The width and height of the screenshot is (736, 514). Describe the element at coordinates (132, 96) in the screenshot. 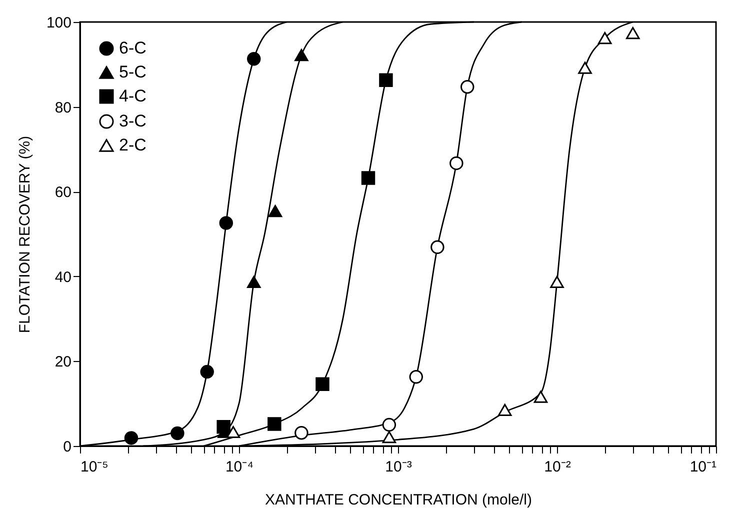

I see `legend-label: 4-C` at that location.